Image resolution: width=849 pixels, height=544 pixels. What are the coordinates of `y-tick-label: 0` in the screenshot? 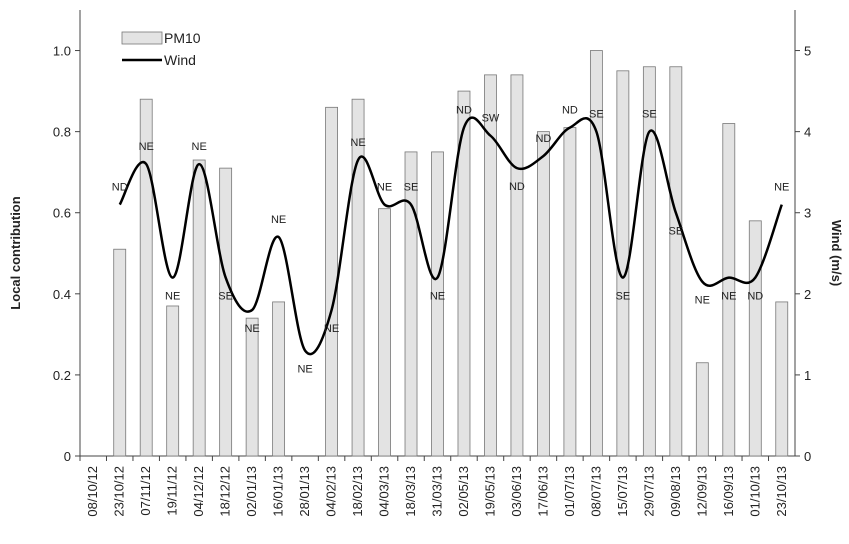 It's located at (67, 456).